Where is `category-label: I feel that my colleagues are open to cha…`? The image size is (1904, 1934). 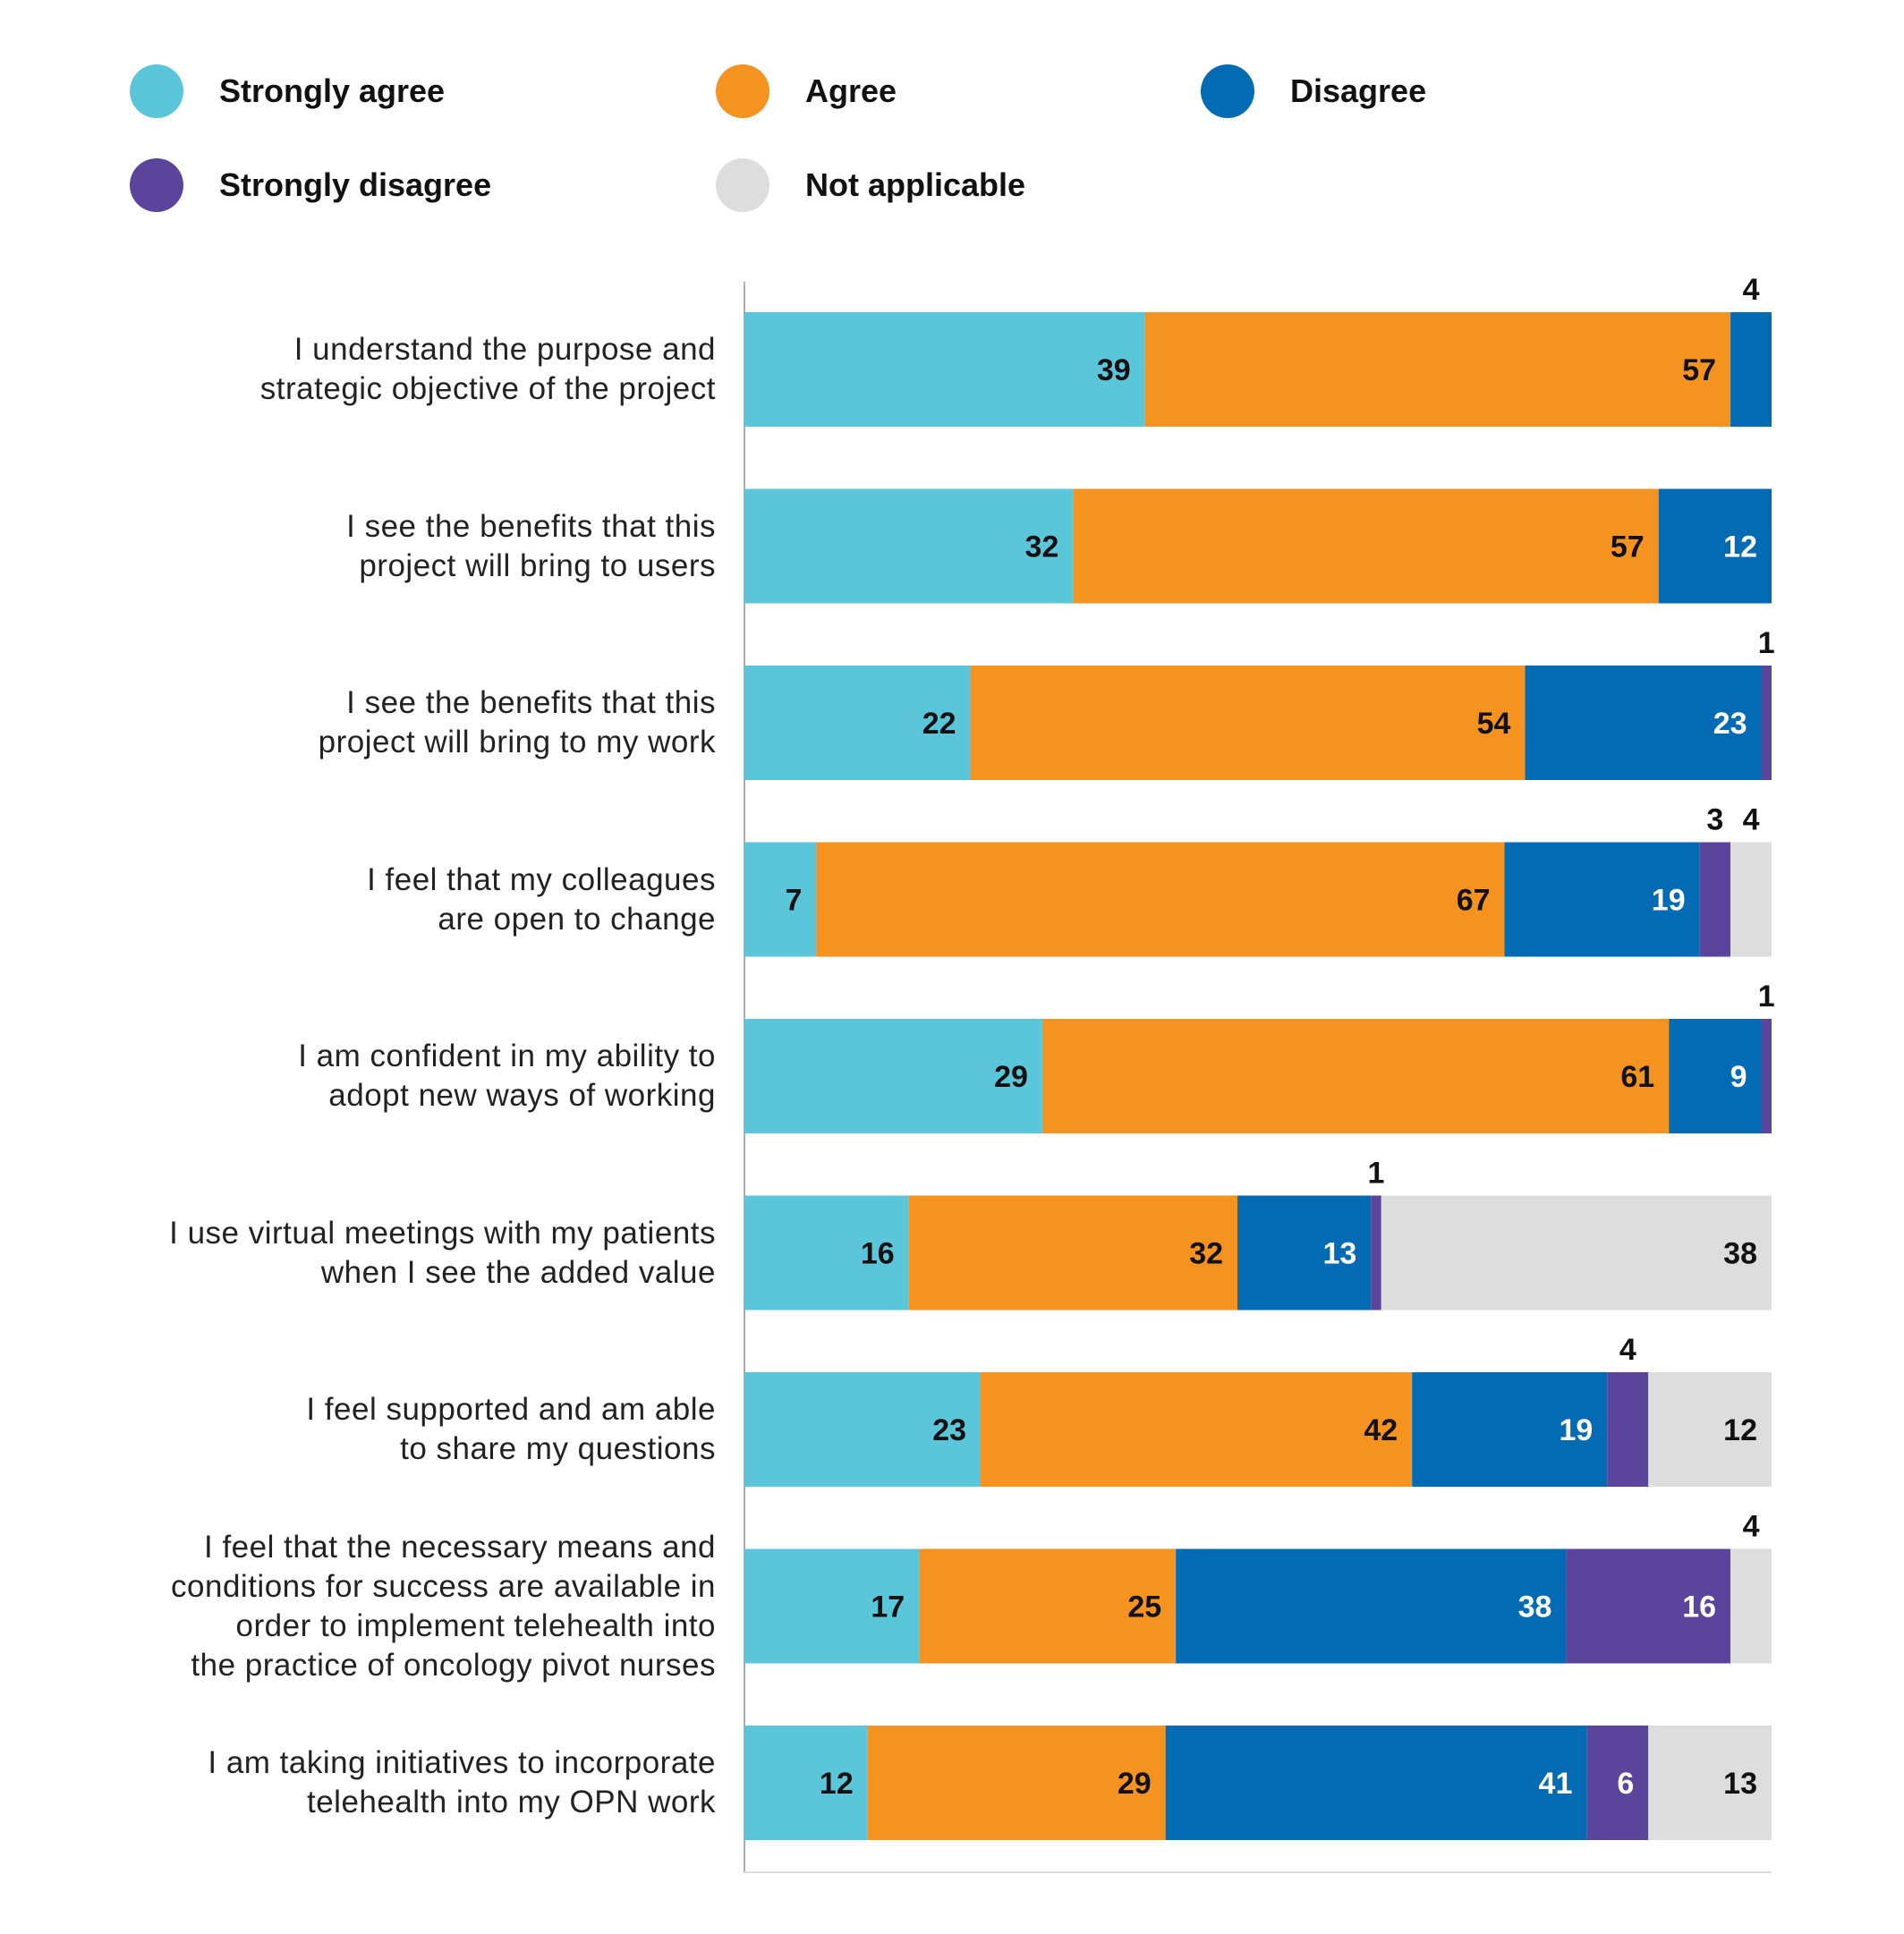
category-label: I feel that my colleagues are open to cha… is located at coordinates (541, 900).